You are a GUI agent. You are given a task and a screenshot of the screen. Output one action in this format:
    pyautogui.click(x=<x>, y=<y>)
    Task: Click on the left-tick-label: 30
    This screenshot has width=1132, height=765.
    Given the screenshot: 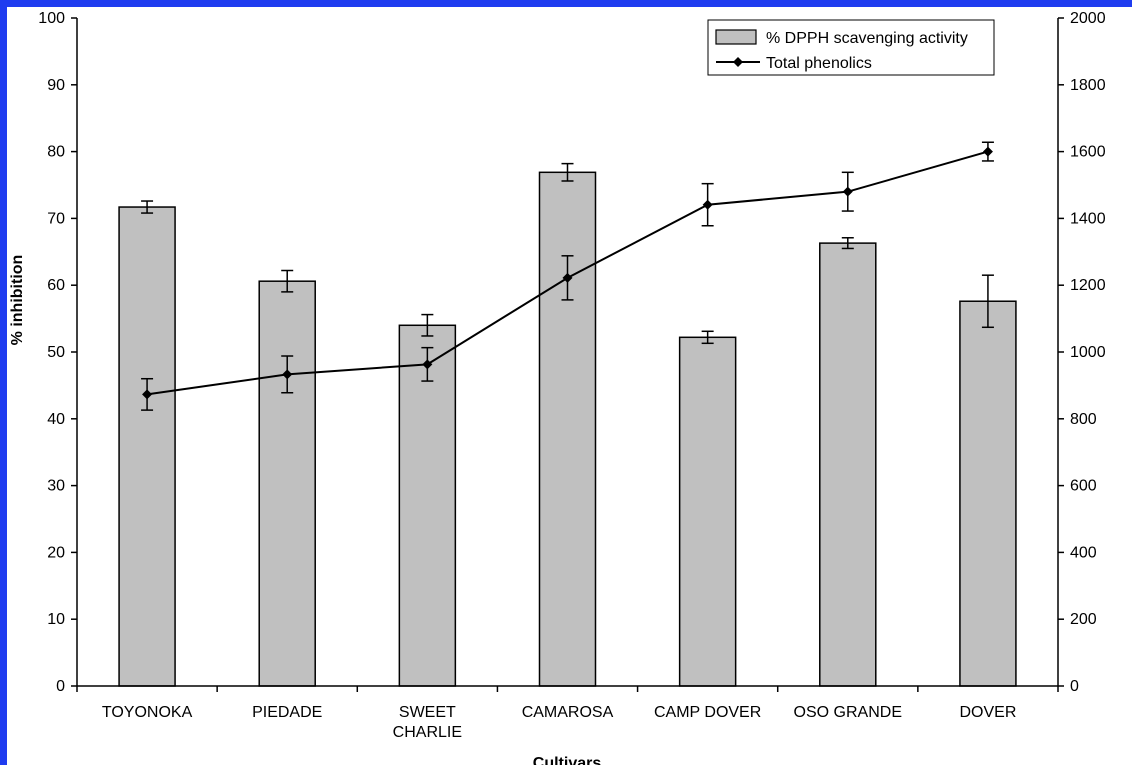 What is the action you would take?
    pyautogui.click(x=56, y=486)
    